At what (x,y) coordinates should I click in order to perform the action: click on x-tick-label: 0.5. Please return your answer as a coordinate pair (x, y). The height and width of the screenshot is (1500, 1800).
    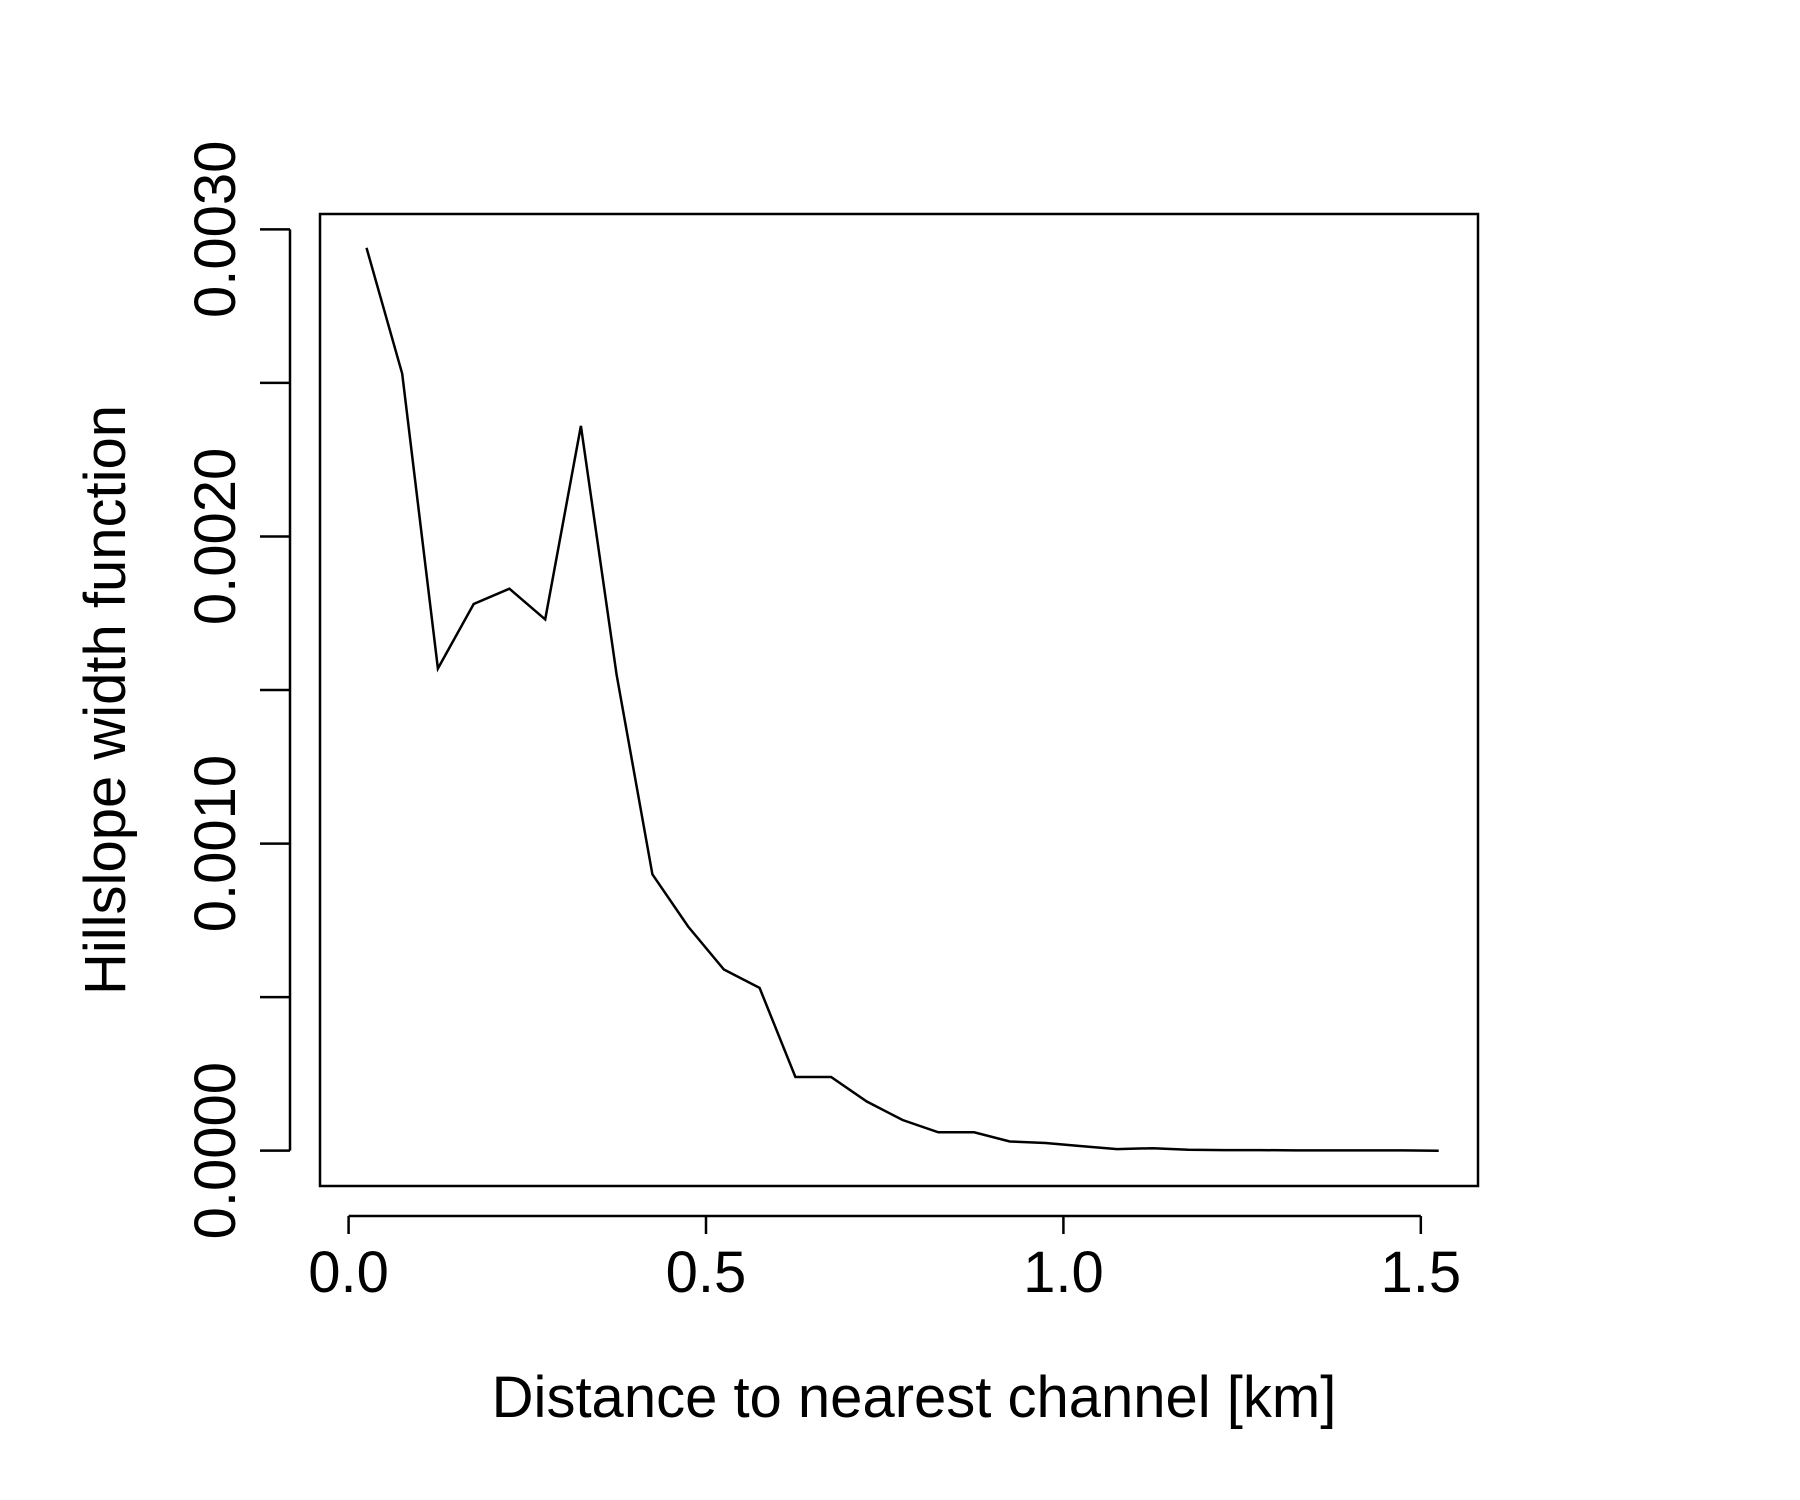
    Looking at the image, I should click on (706, 1272).